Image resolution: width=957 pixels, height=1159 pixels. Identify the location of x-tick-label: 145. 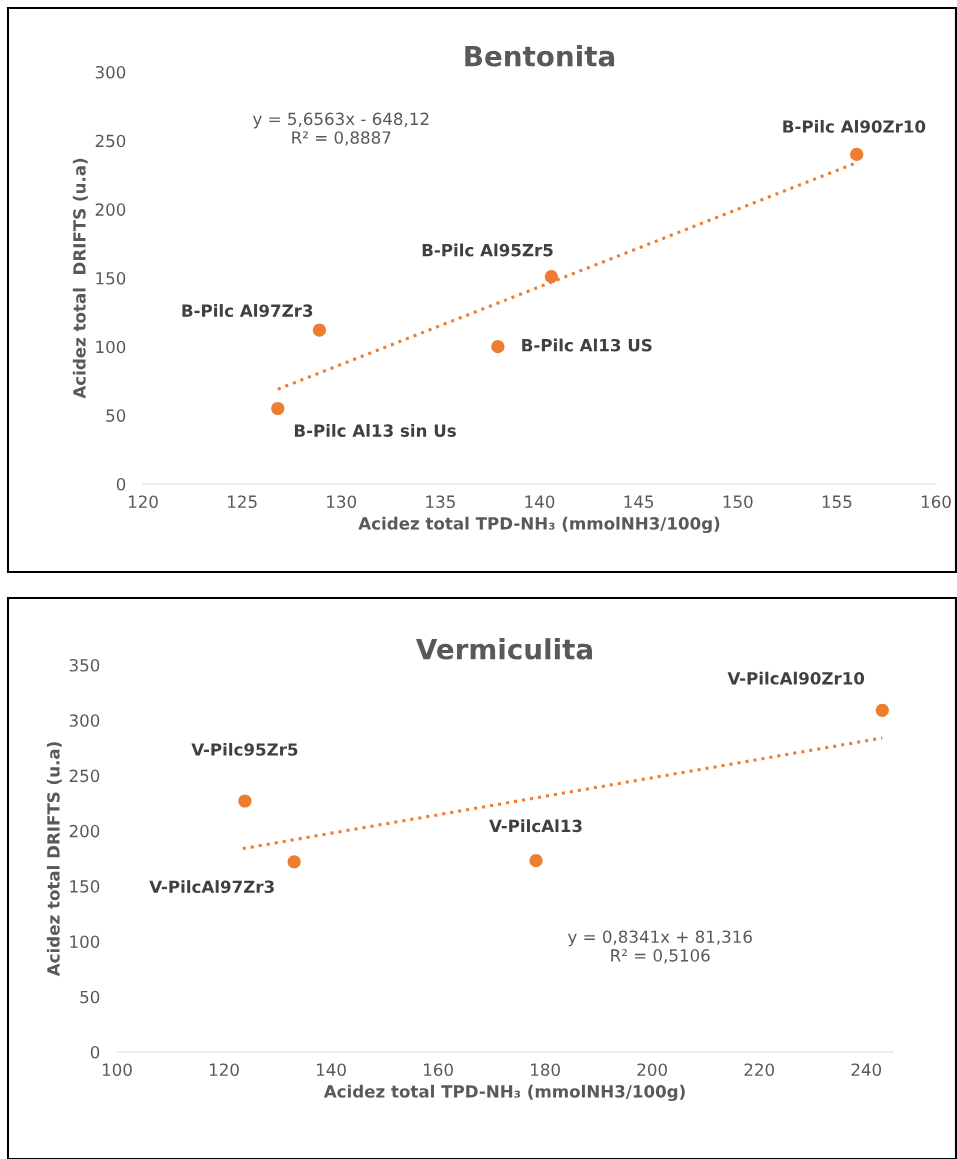
(639, 502).